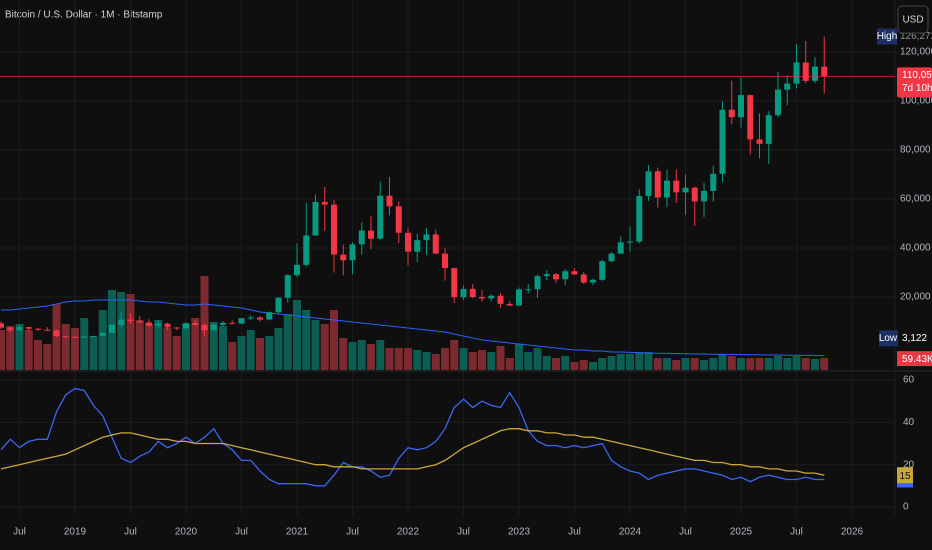 The height and width of the screenshot is (550, 932). I want to click on indicator-badge, so click(905, 475).